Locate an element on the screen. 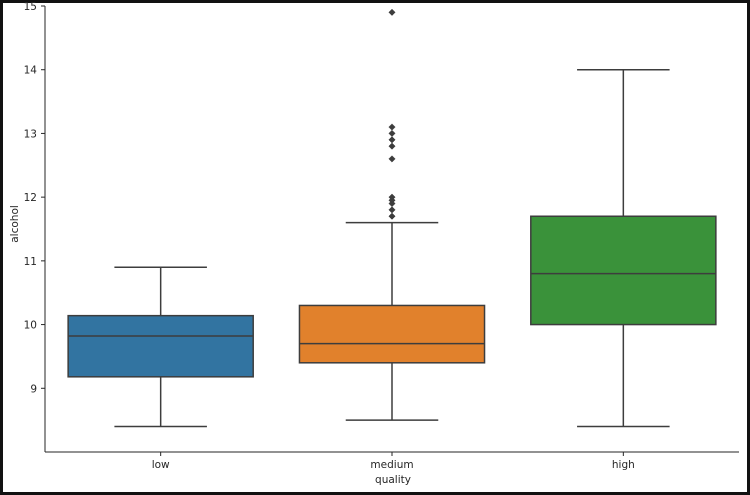 This screenshot has width=750, height=495. y-ticks: 9 10 11 12 13 14 15 is located at coordinates (34, 198).